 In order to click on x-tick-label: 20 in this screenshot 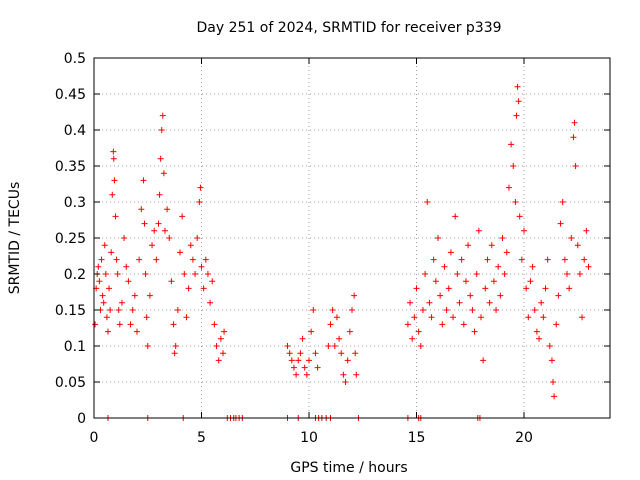, I will do `click(524, 438)`.